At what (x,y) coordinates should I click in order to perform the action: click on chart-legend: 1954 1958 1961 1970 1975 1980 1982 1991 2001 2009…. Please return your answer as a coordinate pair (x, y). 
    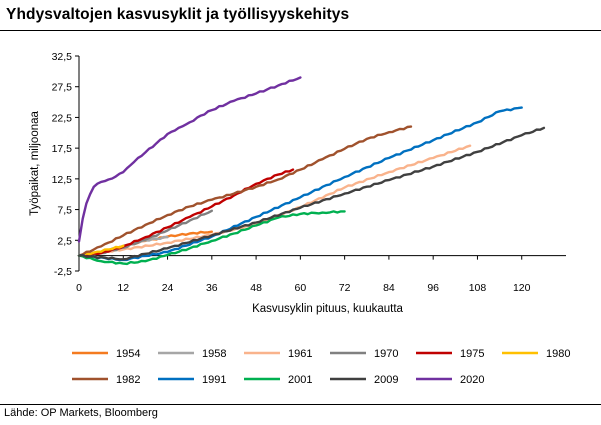
    Looking at the image, I should click on (321, 367).